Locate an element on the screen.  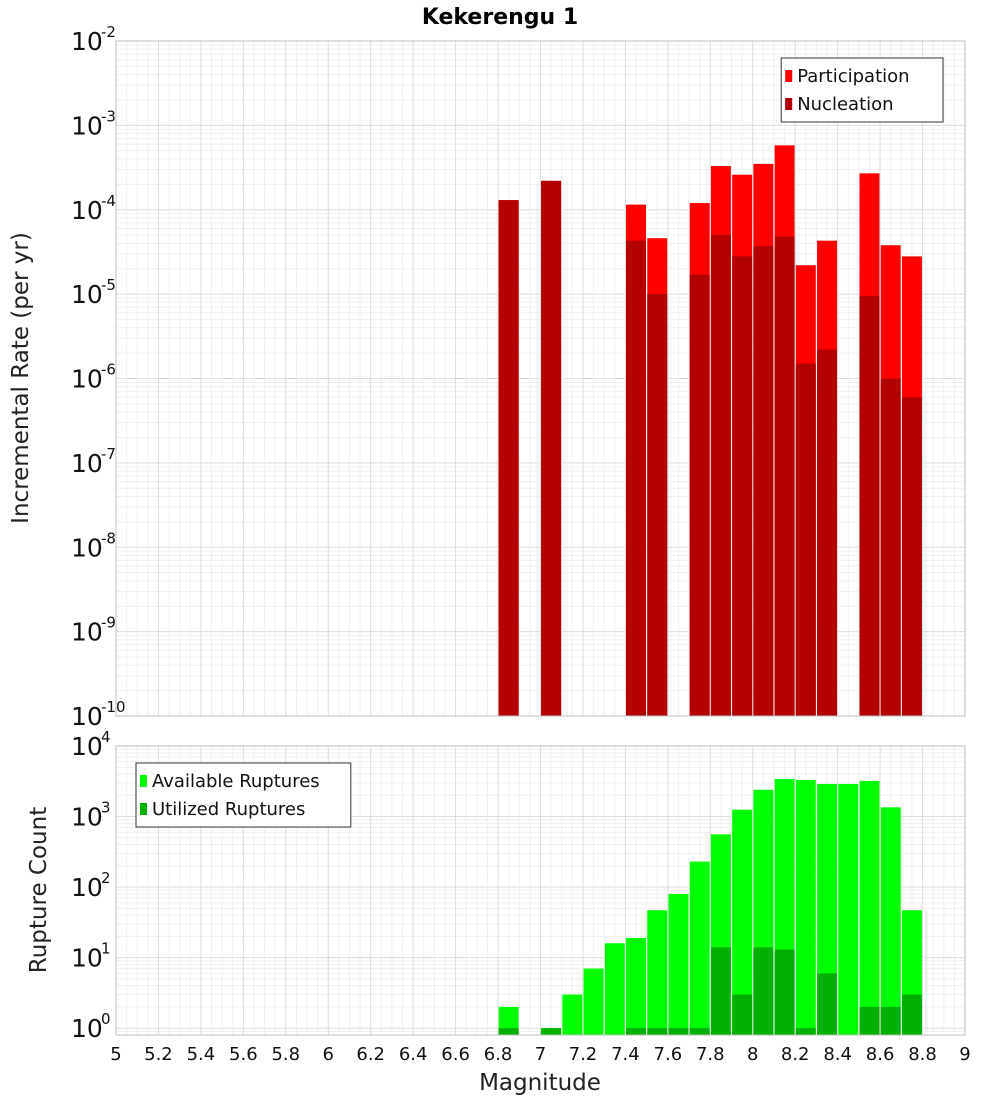
legend-entry: Utilized Ruptures is located at coordinates (228, 809).